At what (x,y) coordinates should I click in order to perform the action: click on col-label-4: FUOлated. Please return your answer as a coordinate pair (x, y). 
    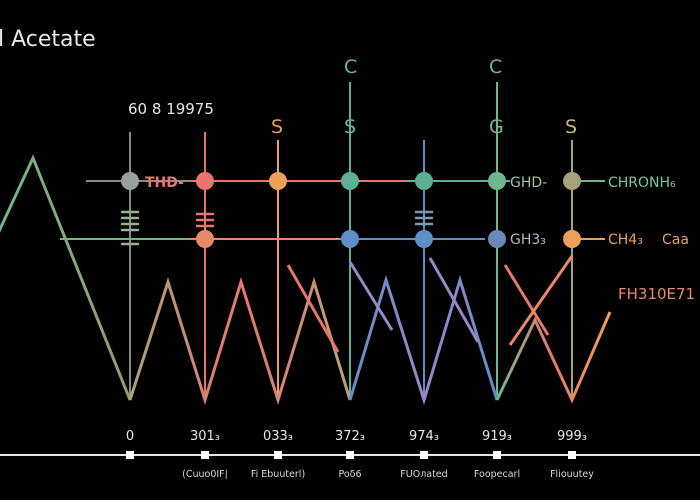
    Looking at the image, I should click on (423, 474).